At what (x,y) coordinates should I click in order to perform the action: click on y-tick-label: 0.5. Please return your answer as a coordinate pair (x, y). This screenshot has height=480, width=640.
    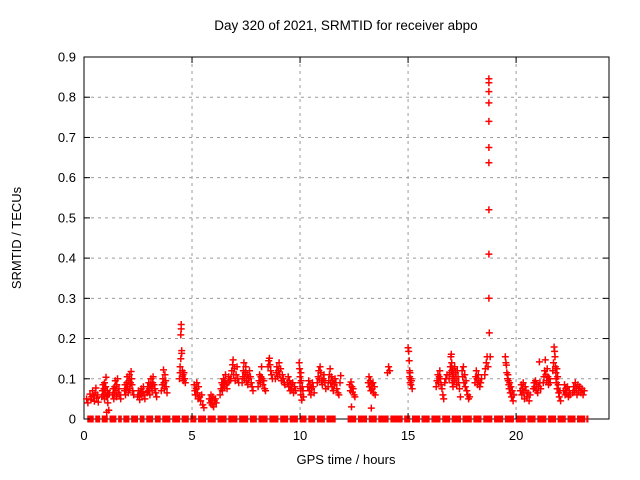
    Looking at the image, I should click on (67, 217).